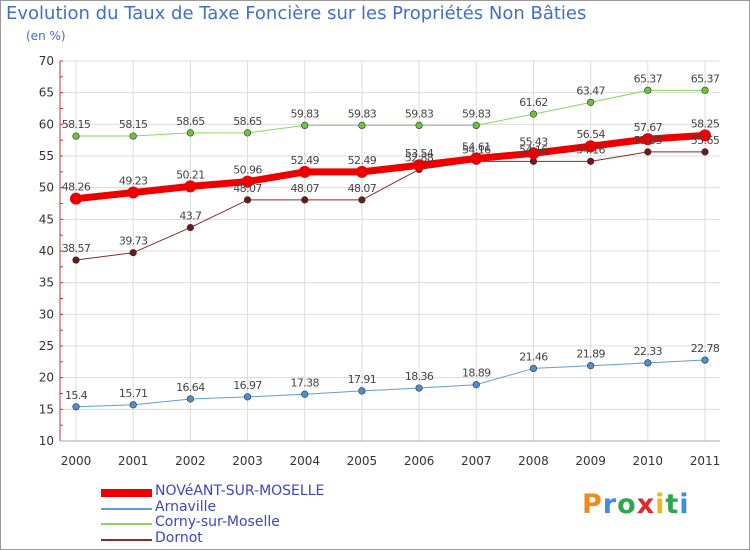 This screenshot has height=550, width=750. What do you see at coordinates (133, 241) in the screenshot?
I see `data-label: 39.73` at bounding box center [133, 241].